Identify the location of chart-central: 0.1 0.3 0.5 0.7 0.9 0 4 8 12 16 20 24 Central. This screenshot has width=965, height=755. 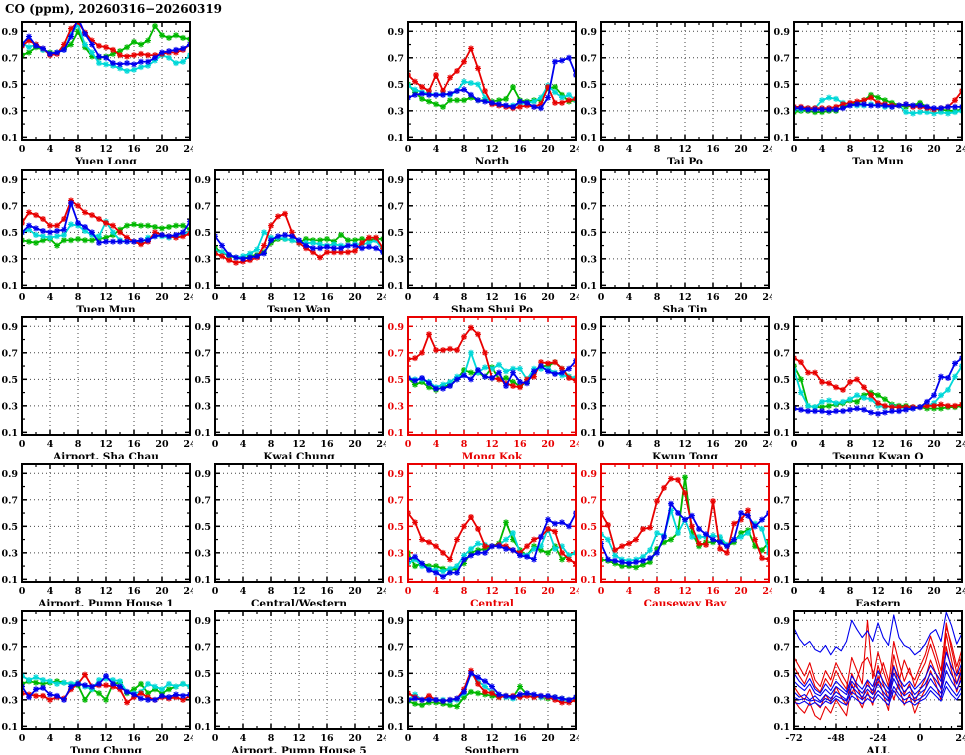
(483, 534).